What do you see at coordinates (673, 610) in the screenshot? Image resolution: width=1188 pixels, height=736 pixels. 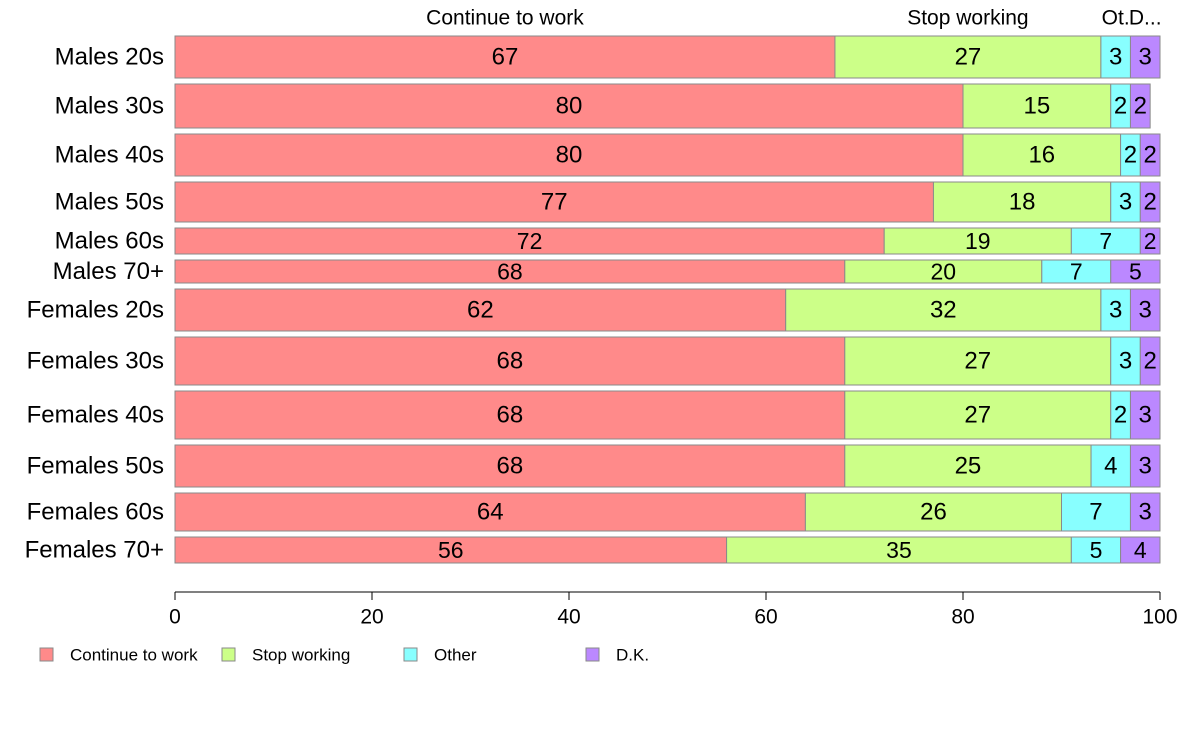 I see `x-axis: 0 20 40 60 80 100` at bounding box center [673, 610].